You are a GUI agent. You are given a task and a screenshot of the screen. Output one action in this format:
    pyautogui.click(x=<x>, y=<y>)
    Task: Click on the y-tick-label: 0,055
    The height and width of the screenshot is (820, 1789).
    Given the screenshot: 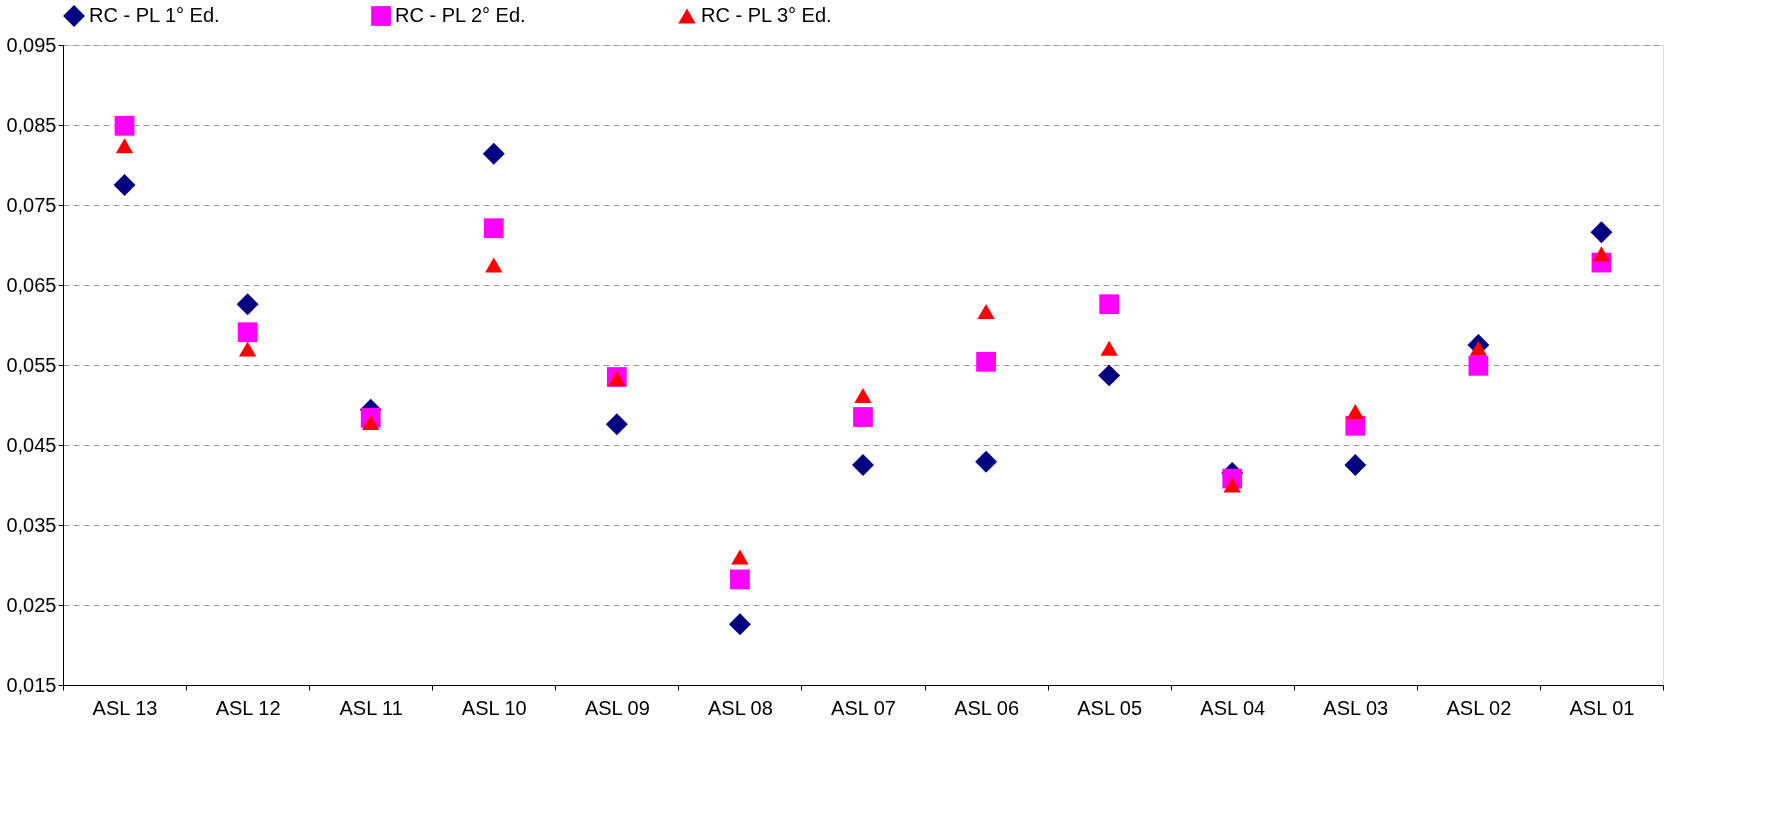 What is the action you would take?
    pyautogui.click(x=31, y=364)
    